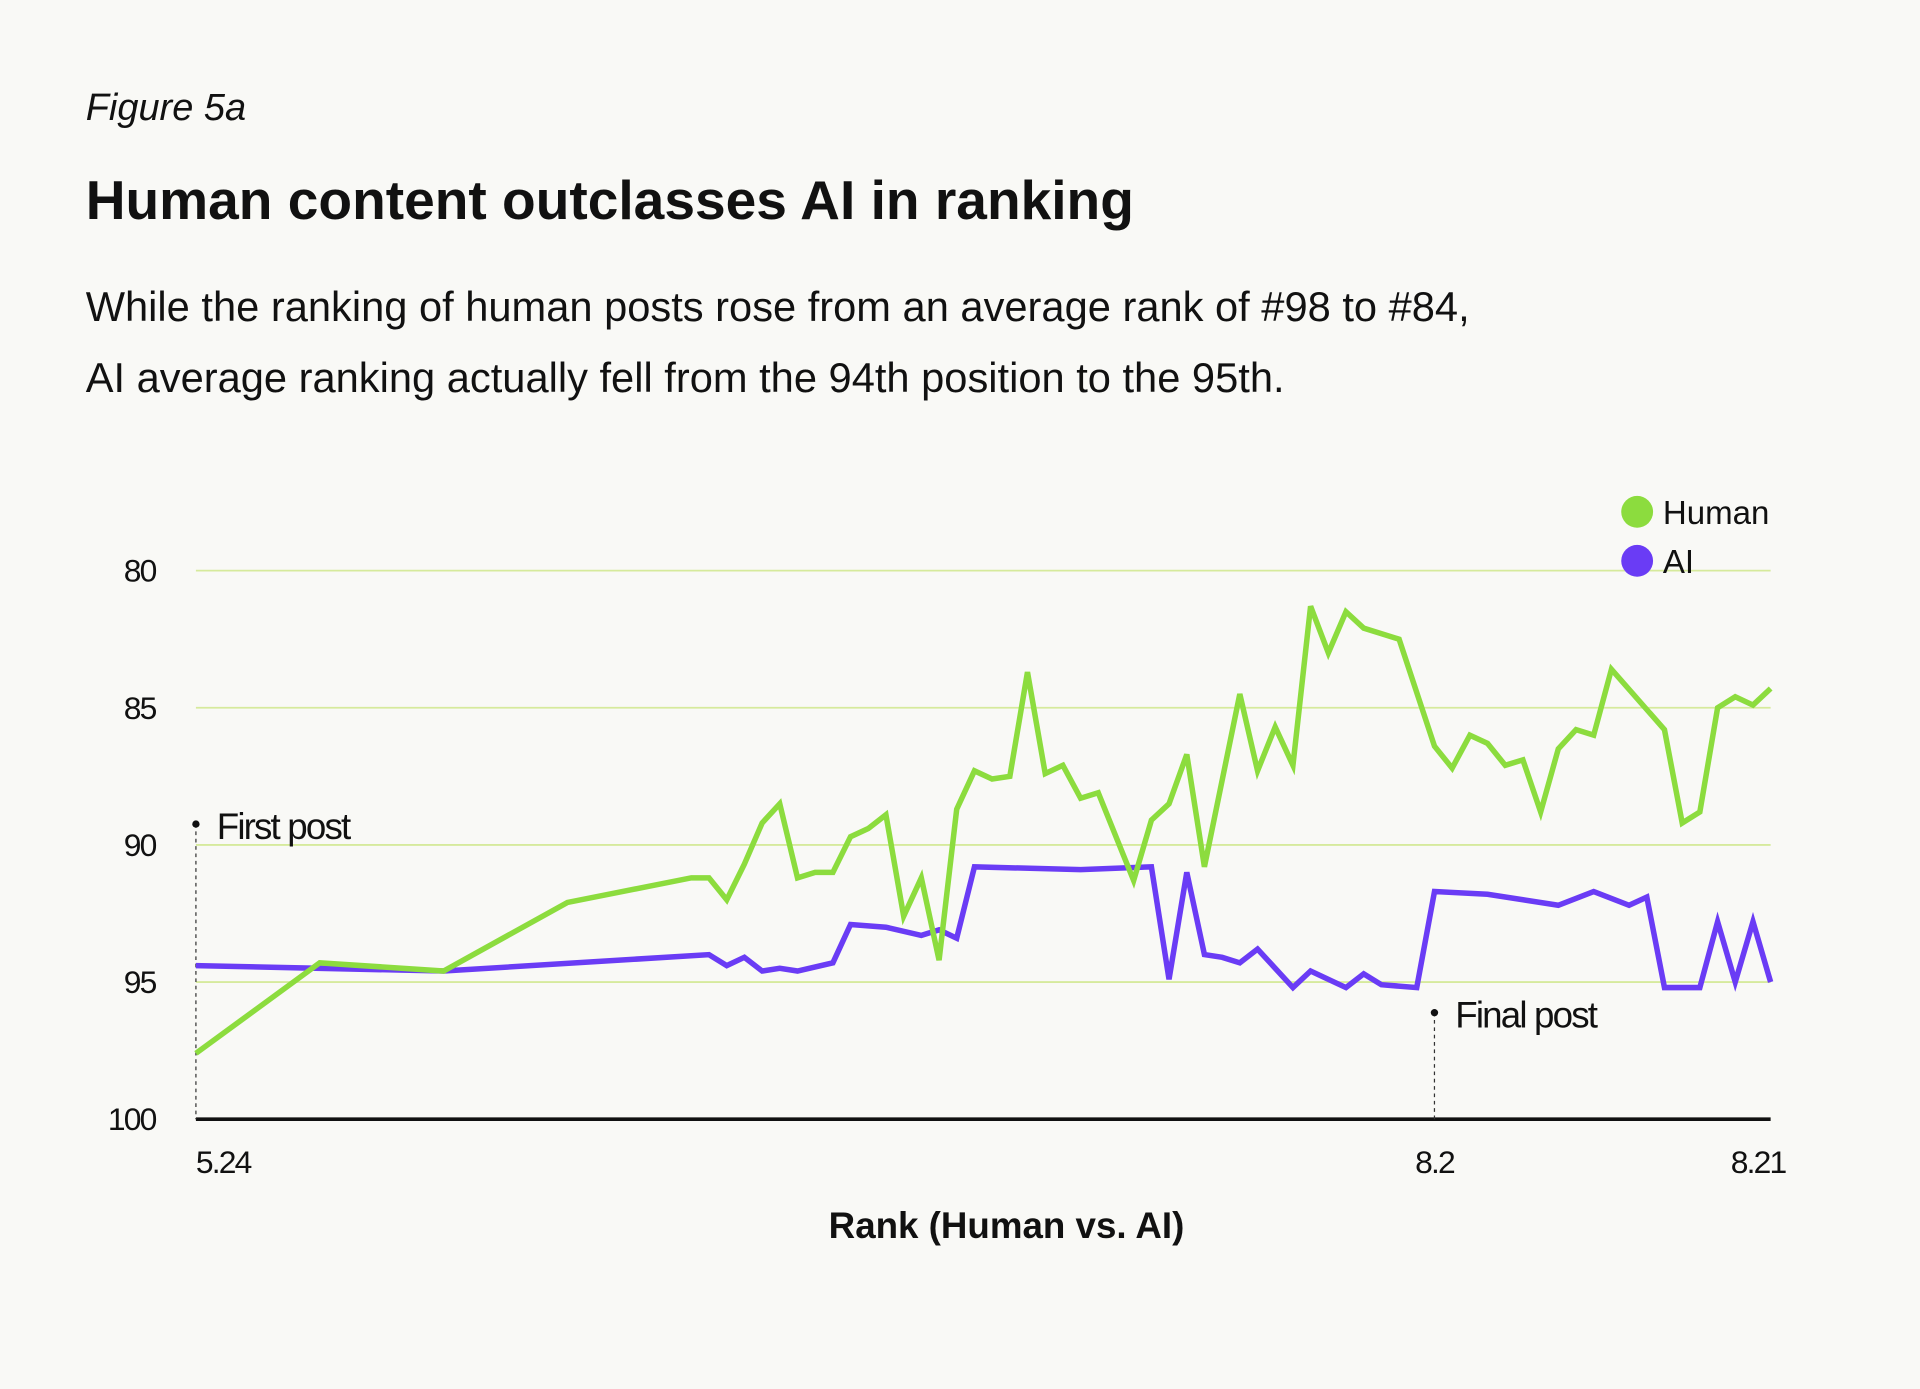 The width and height of the screenshot is (1920, 1389). I want to click on y-tick-label: 100, so click(132, 1119).